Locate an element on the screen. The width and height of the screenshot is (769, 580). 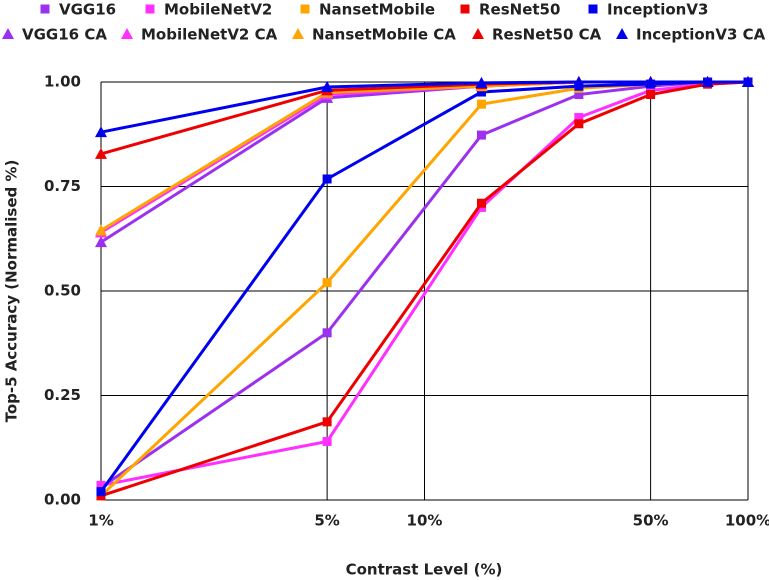
legend-label: MobileNetV2 CA is located at coordinates (209, 35).